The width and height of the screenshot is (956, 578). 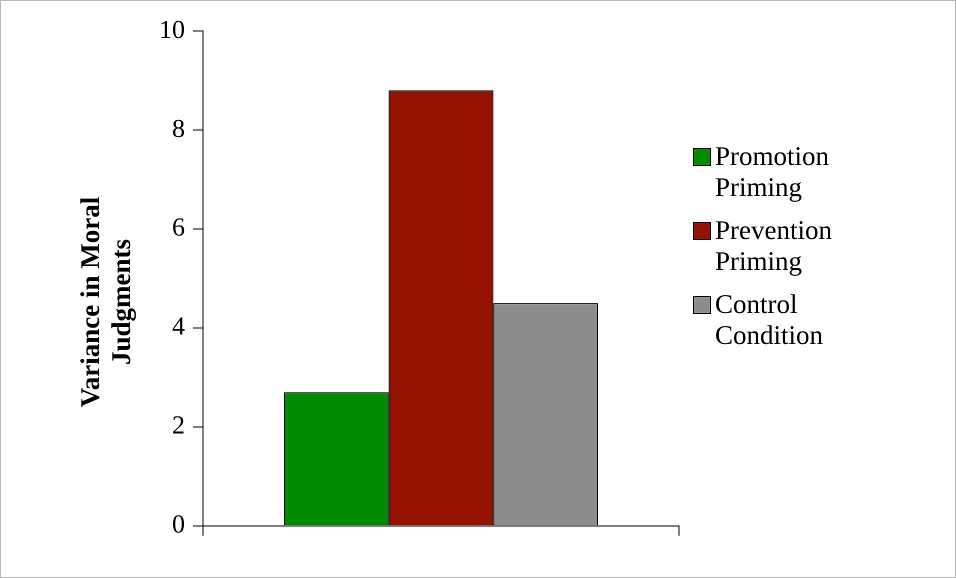 What do you see at coordinates (178, 425) in the screenshot?
I see `y-tick-label: 2` at bounding box center [178, 425].